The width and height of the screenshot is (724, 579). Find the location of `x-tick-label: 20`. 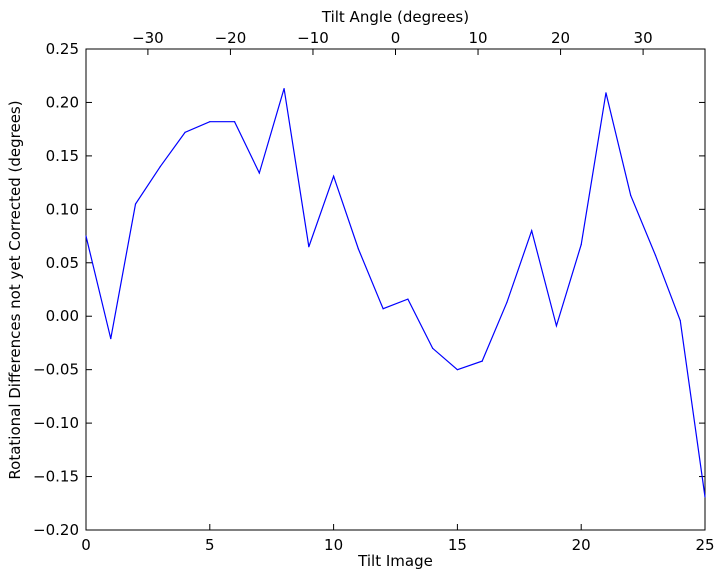

x-tick-label: 20 is located at coordinates (581, 545).